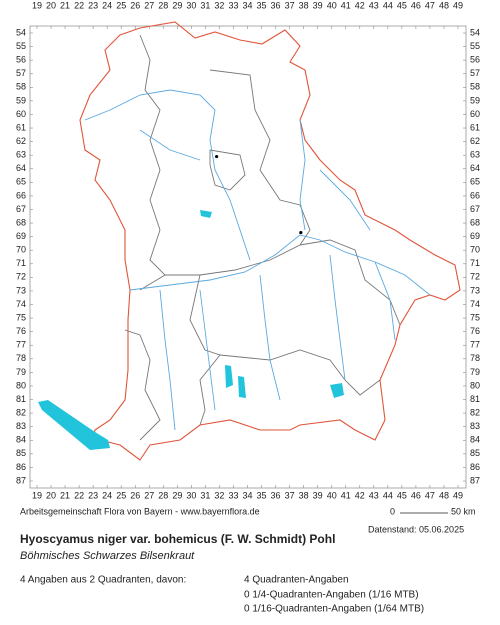 This screenshot has height=625, width=500. Describe the element at coordinates (121, 495) in the screenshot. I see `column-label: 25` at that location.